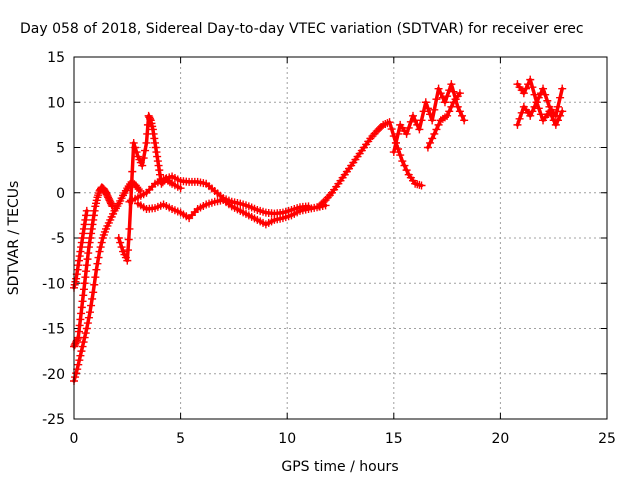 Image resolution: width=640 pixels, height=480 pixels. I want to click on series-trace-band-upper, so click(219, 195).